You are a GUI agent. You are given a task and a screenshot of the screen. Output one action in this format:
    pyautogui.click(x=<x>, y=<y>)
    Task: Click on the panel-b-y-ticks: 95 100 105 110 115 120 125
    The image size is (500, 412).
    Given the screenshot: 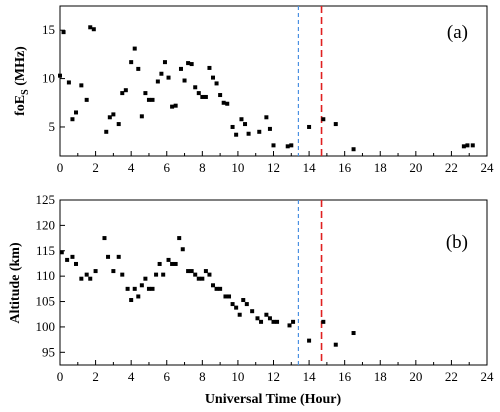 What is the action you would take?
    pyautogui.click(x=50, y=275)
    